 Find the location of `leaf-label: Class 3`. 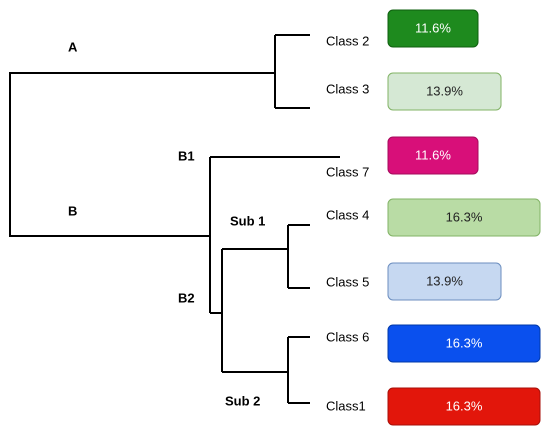

leaf-label: Class 3 is located at coordinates (347, 88).